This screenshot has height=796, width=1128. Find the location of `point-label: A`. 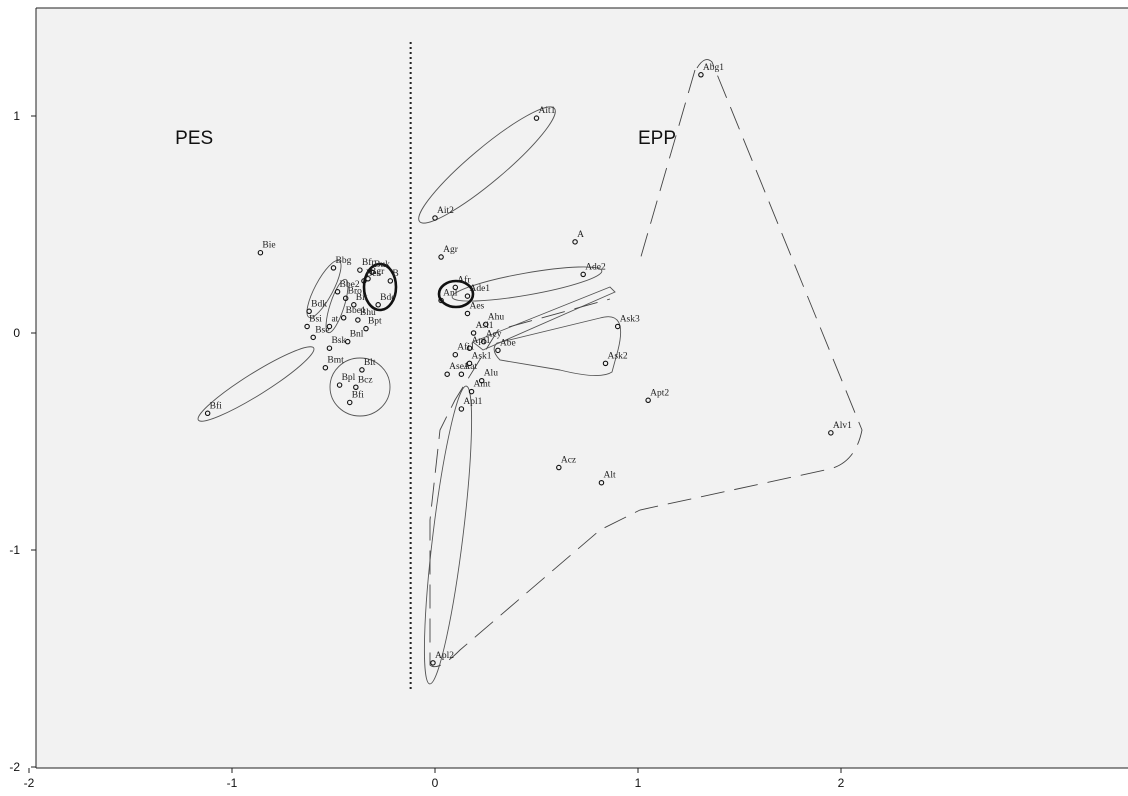

point-label: A is located at coordinates (580, 235).